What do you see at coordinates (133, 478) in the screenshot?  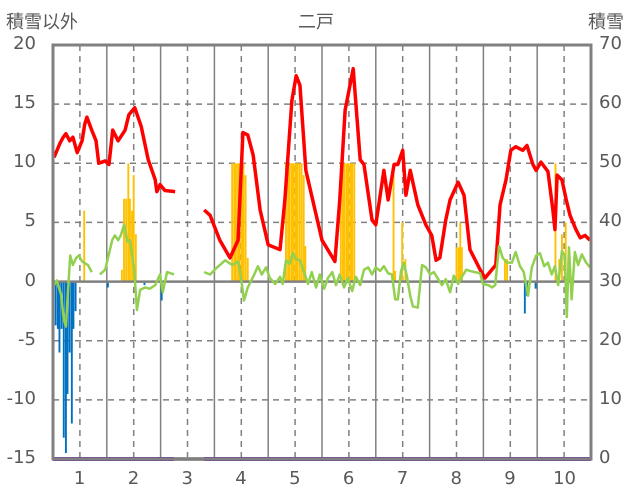 I see `x-tick-label: 2` at bounding box center [133, 478].